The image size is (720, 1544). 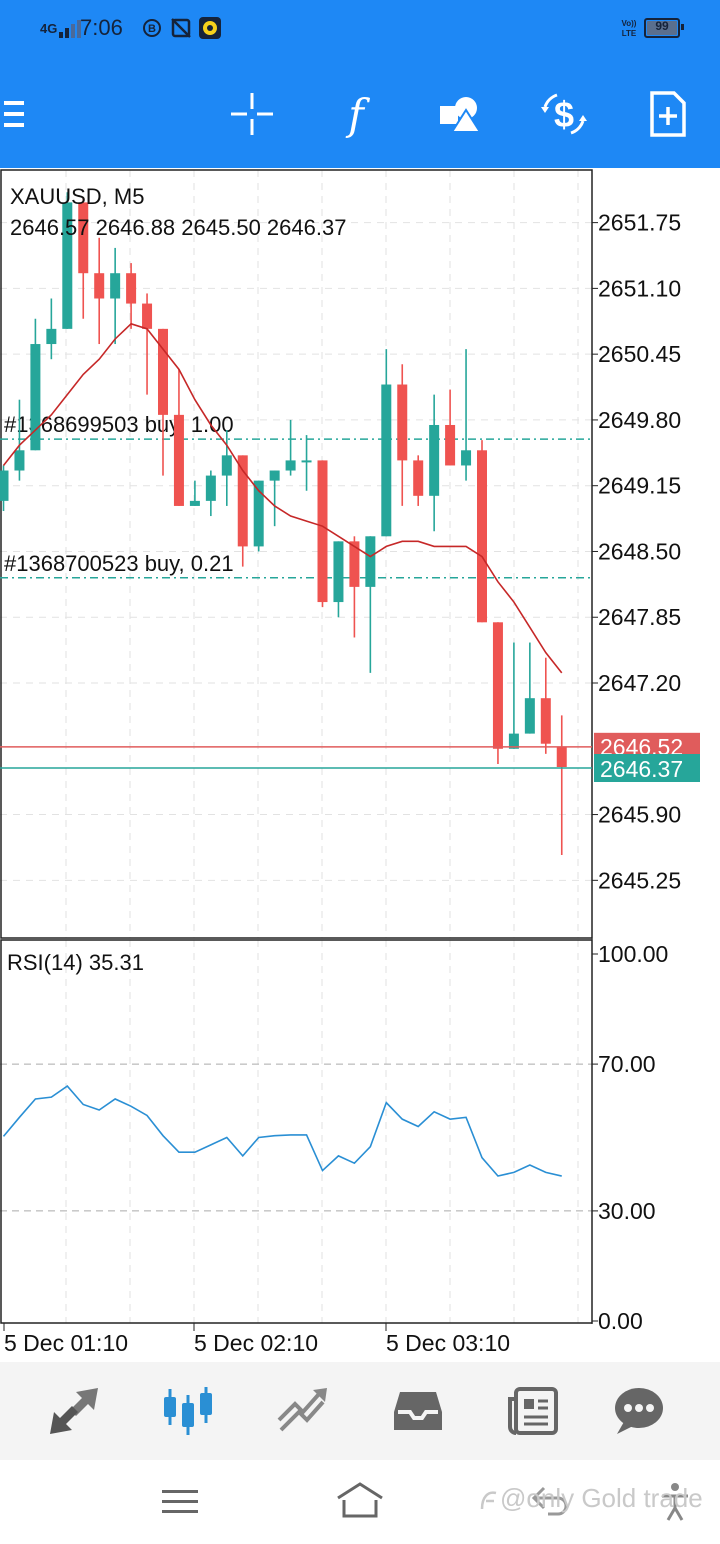 What do you see at coordinates (629, 23) in the screenshot?
I see `svg-text: Vo))` at bounding box center [629, 23].